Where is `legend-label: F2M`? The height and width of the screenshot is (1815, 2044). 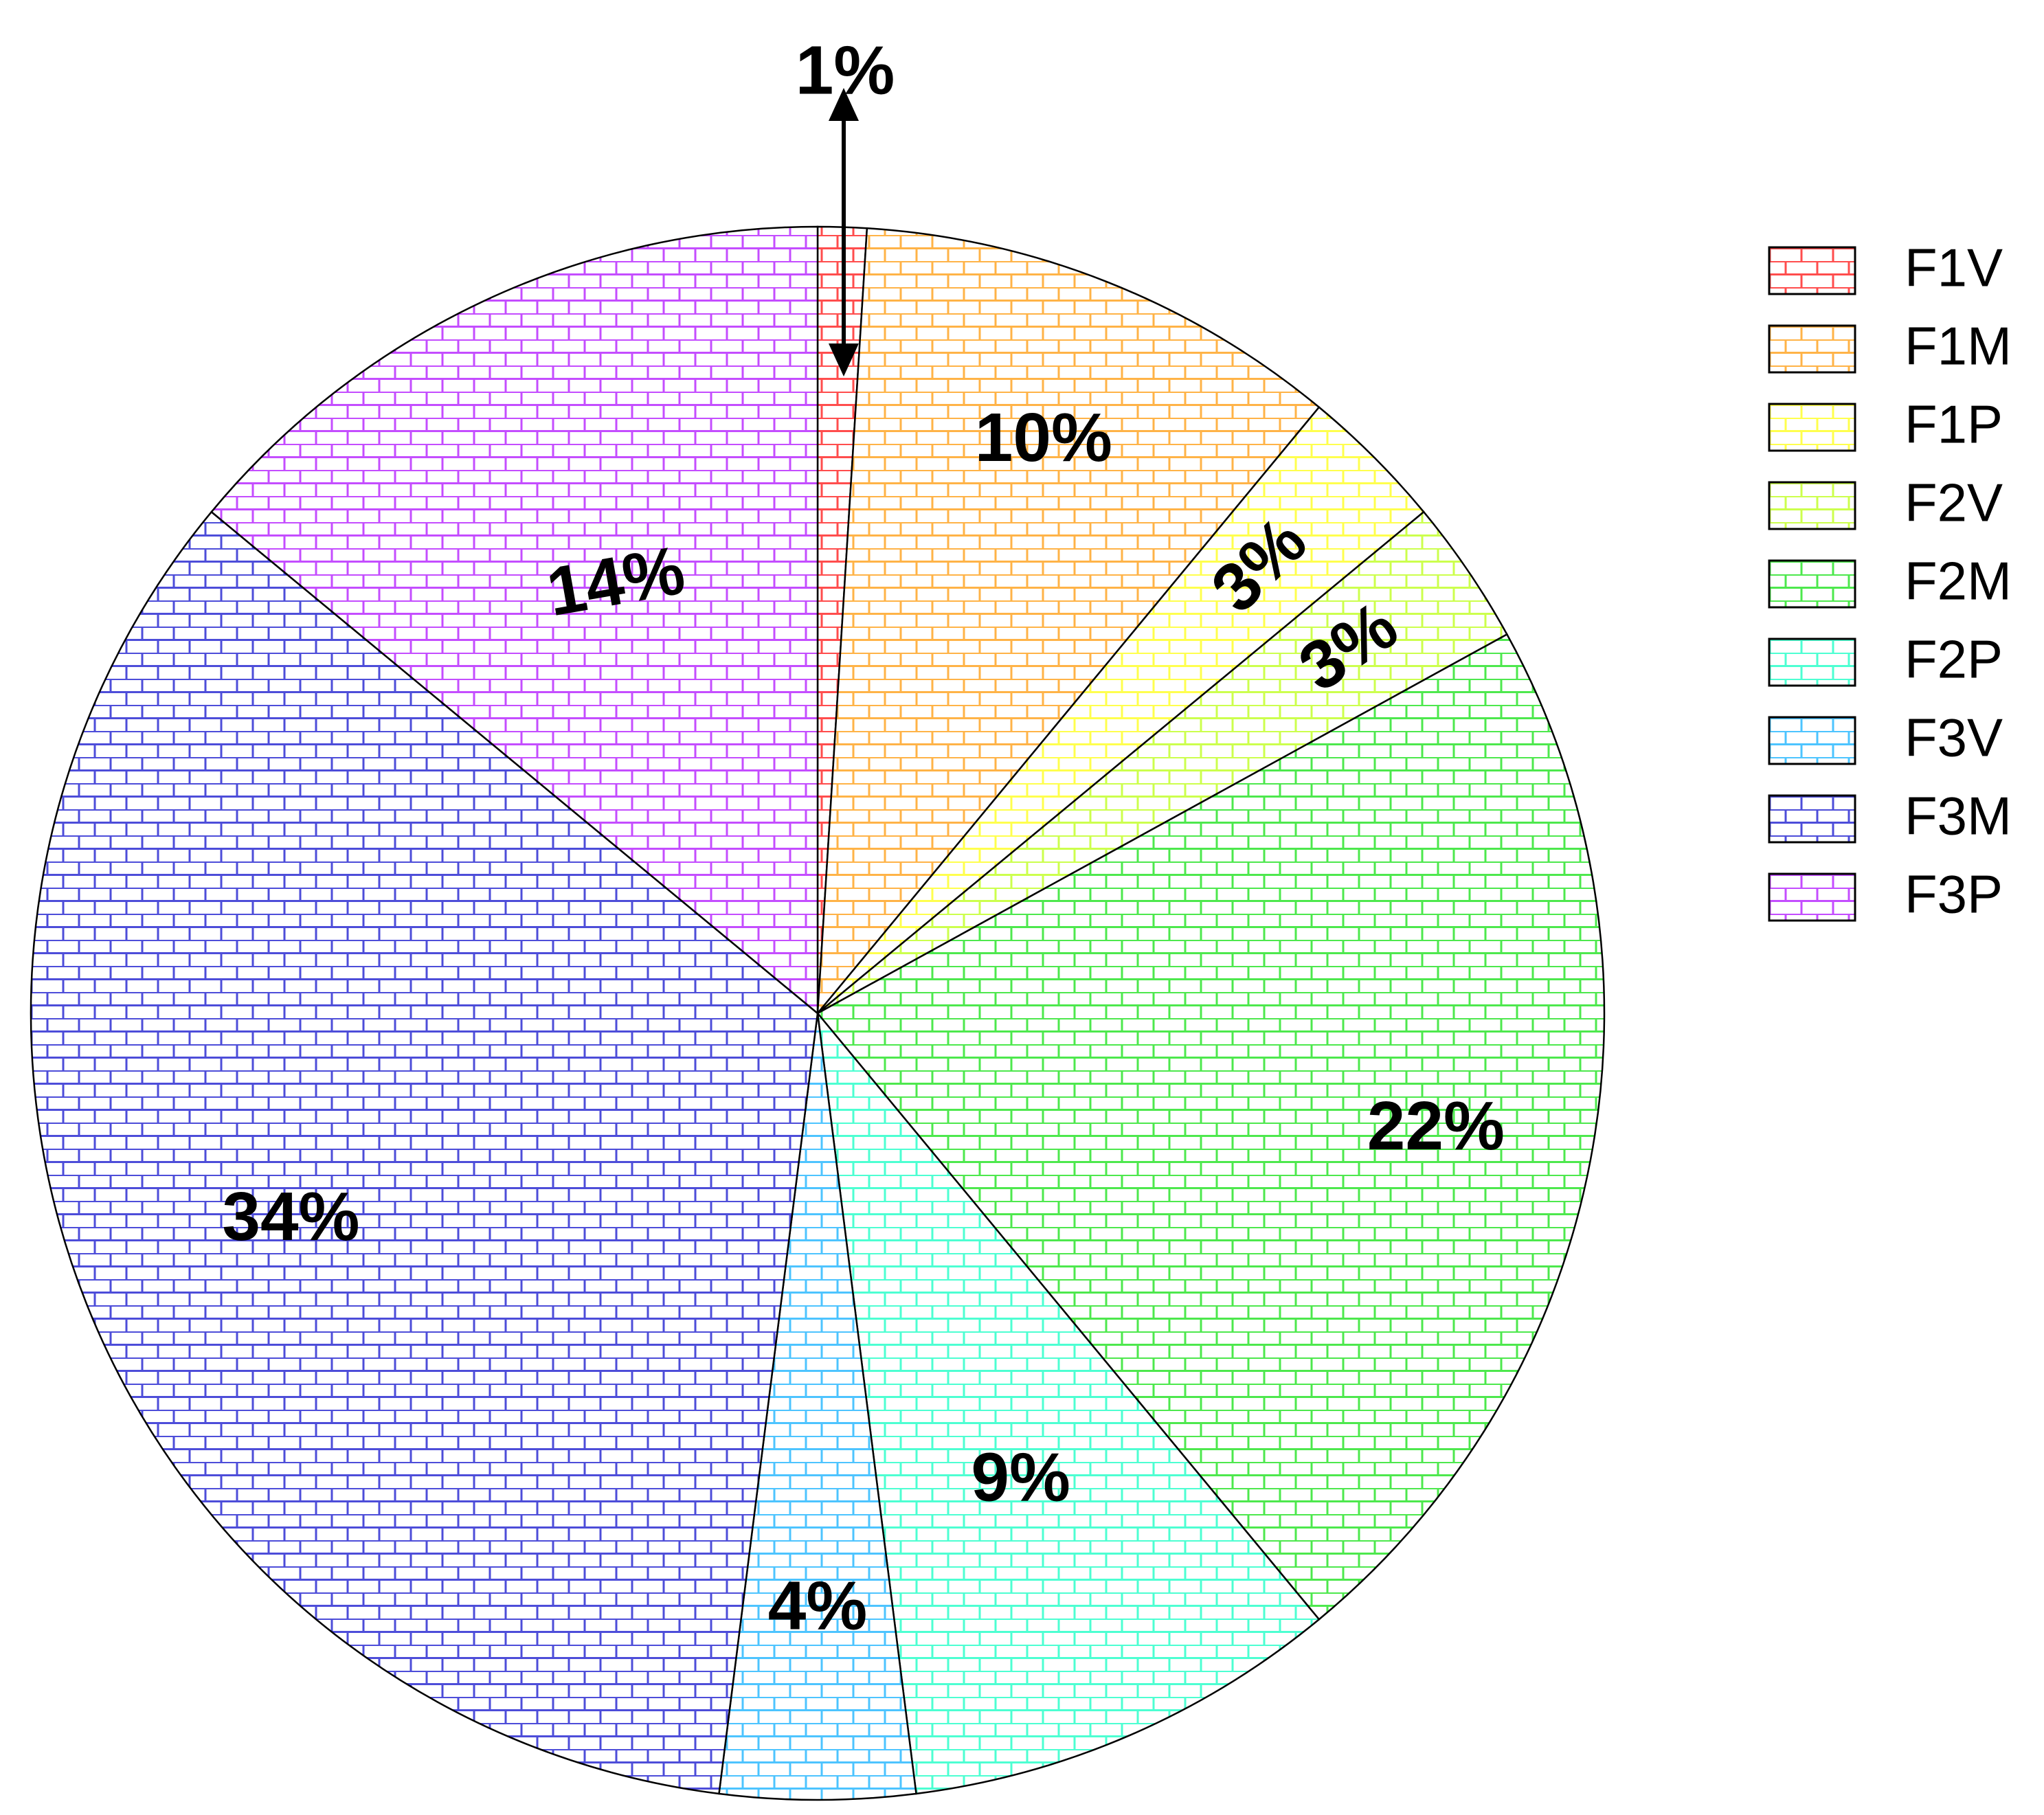
legend-label: F2M is located at coordinates (1958, 581).